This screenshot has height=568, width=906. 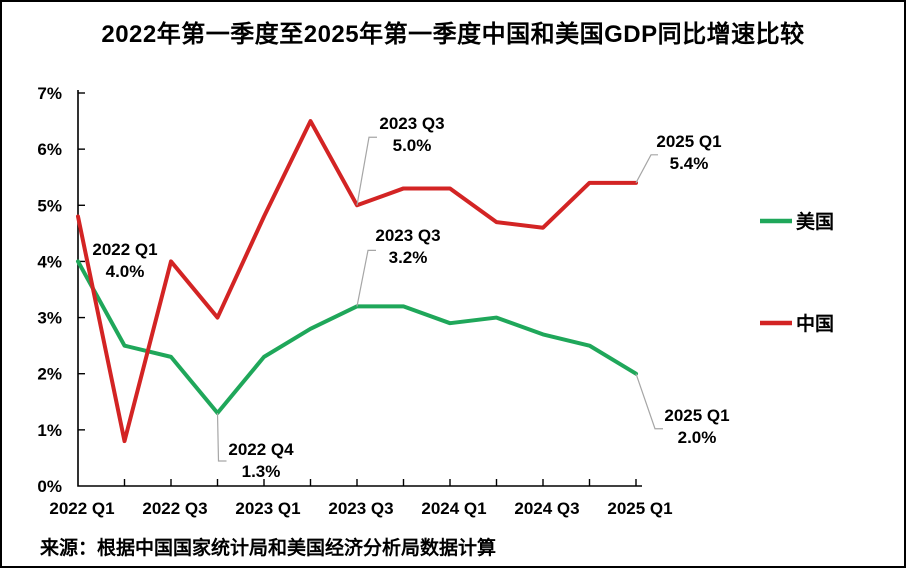 What do you see at coordinates (546, 508) in the screenshot?
I see `x-tick-label: 2024 Q3` at bounding box center [546, 508].